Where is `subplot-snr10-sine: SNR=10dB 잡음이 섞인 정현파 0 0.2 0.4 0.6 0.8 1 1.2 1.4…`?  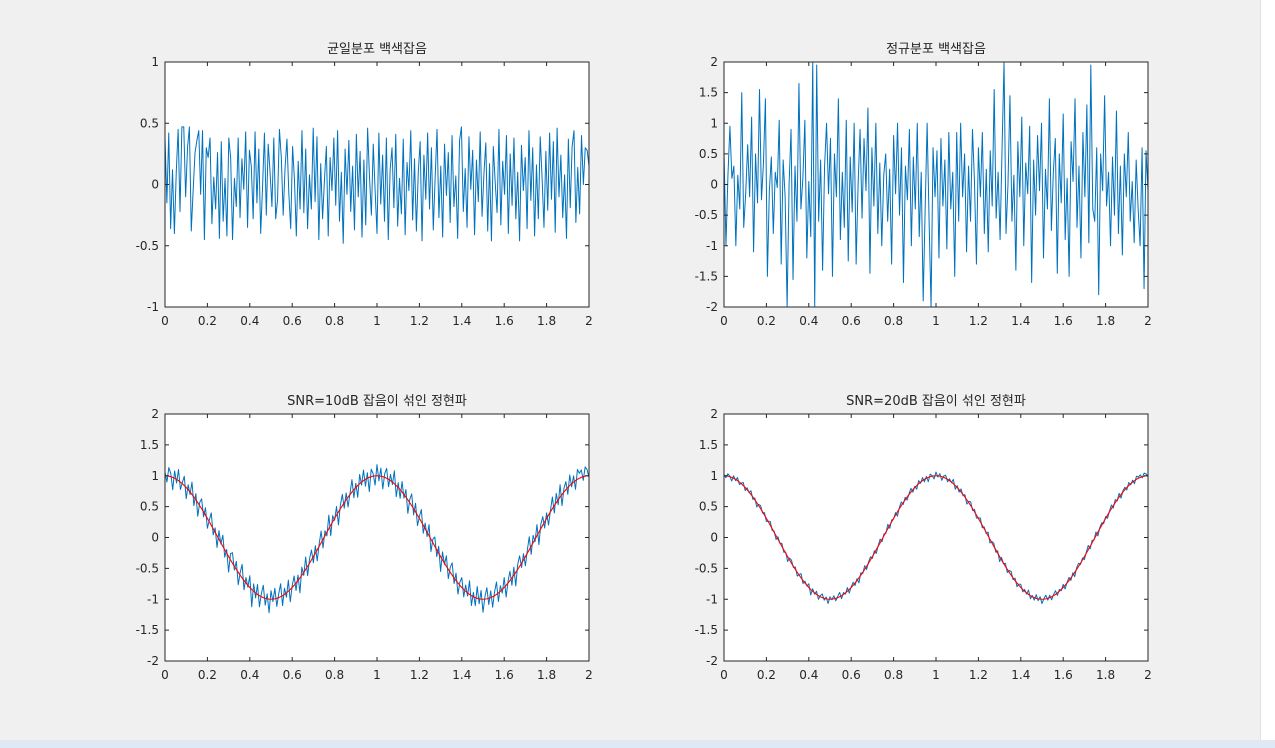 subplot-snr10-sine: SNR=10dB 잡음이 섞인 정현파 0 0.2 0.4 0.6 0.8 1 1.2 1.4… is located at coordinates (364, 538).